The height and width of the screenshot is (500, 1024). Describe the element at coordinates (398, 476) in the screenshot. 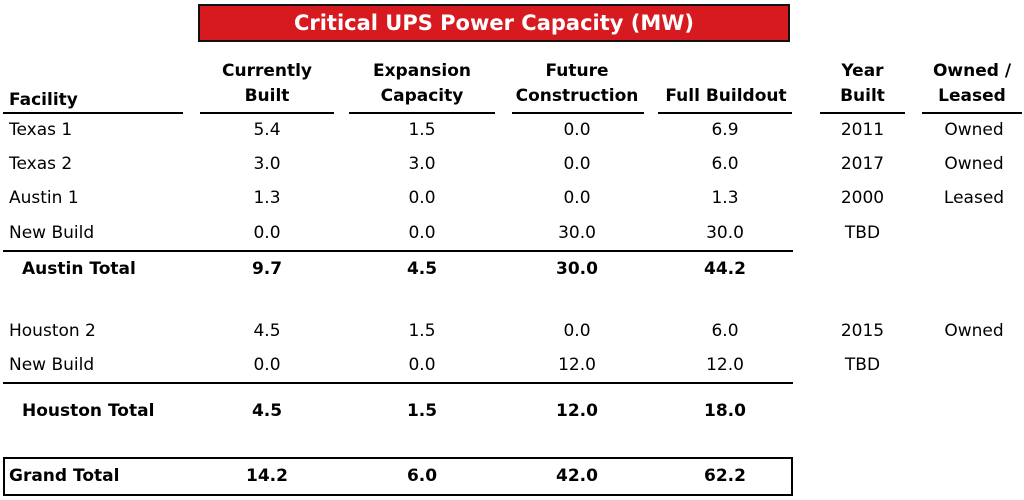

I see `grand-total-box` at that location.